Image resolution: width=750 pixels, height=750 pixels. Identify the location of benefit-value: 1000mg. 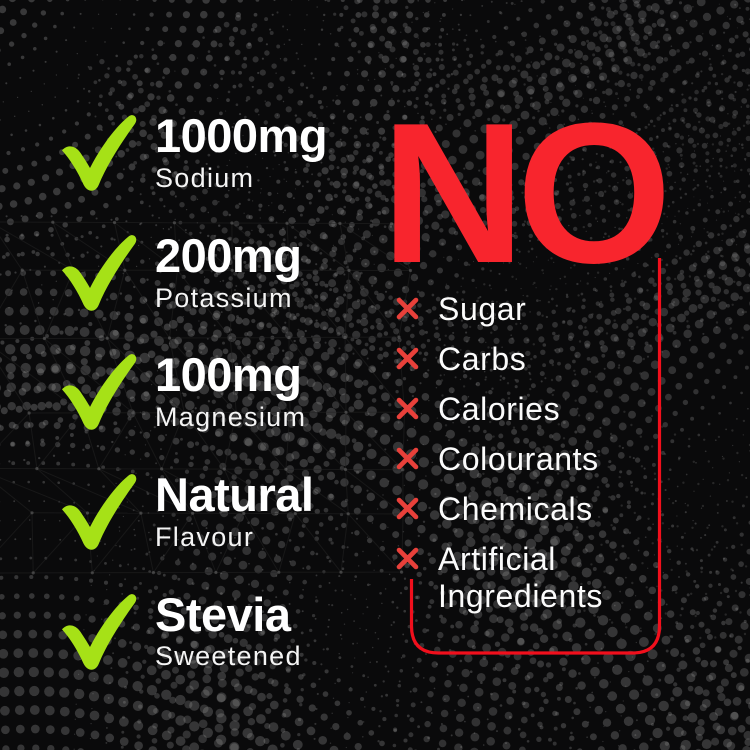
(241, 135).